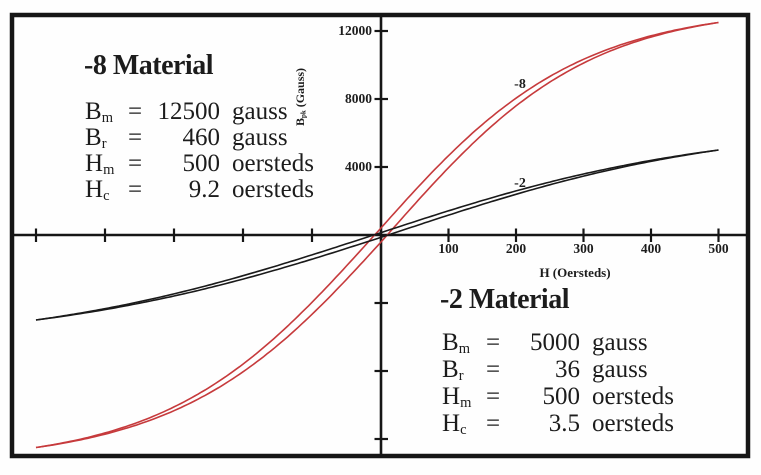  Describe the element at coordinates (355, 30) in the screenshot. I see `y-tick-label-12000: 12000` at that location.